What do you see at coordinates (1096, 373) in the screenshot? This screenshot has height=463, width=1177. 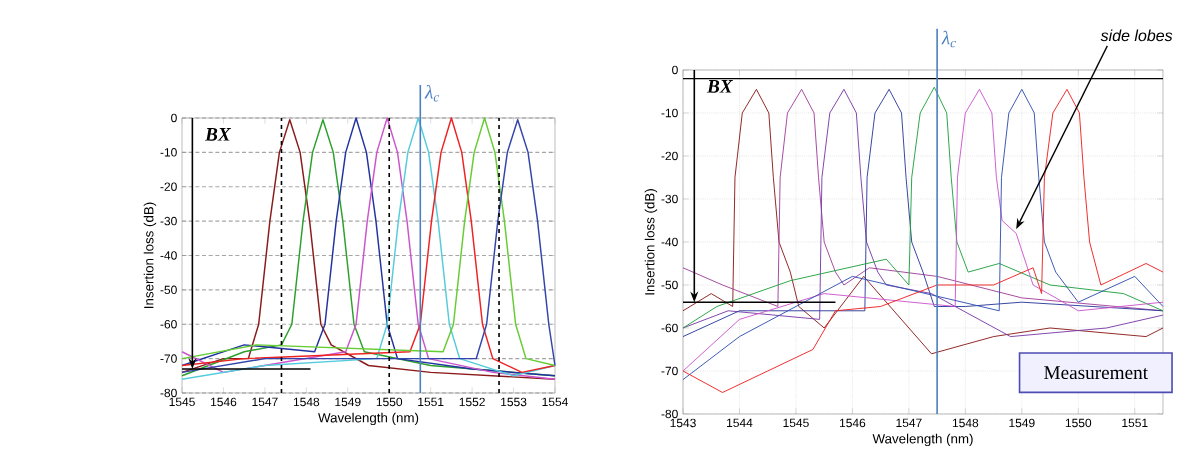 I see `annotation: Measurement` at bounding box center [1096, 373].